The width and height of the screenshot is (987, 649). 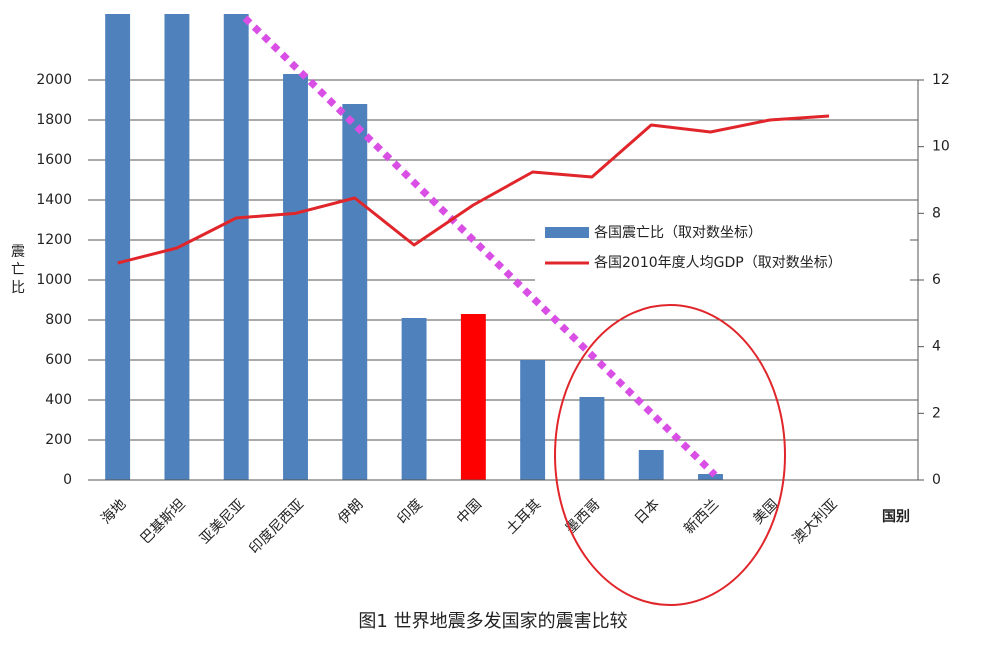 I want to click on y-tick-label: 1200, so click(x=54, y=240).